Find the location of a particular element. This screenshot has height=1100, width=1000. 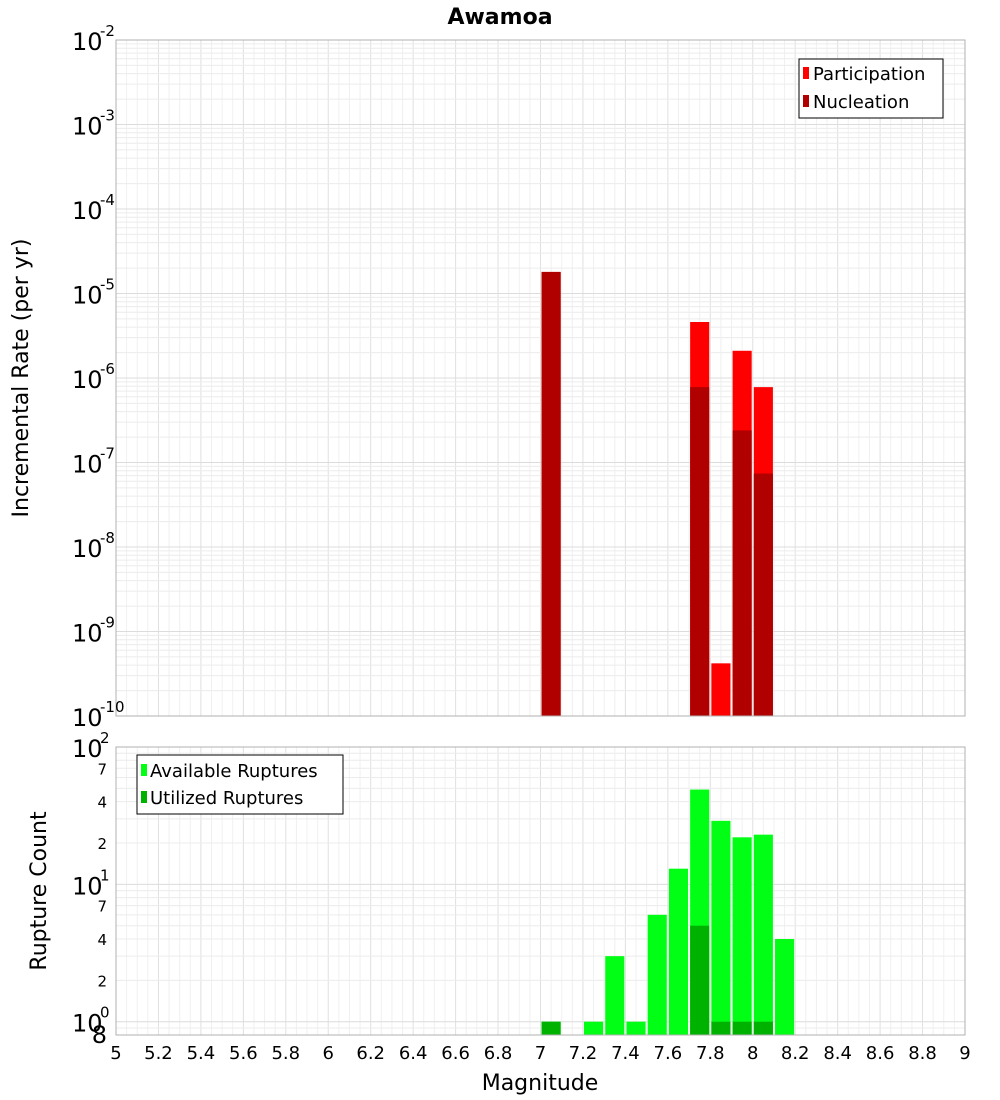

y-tick-exponent: -5 is located at coordinates (107, 285).